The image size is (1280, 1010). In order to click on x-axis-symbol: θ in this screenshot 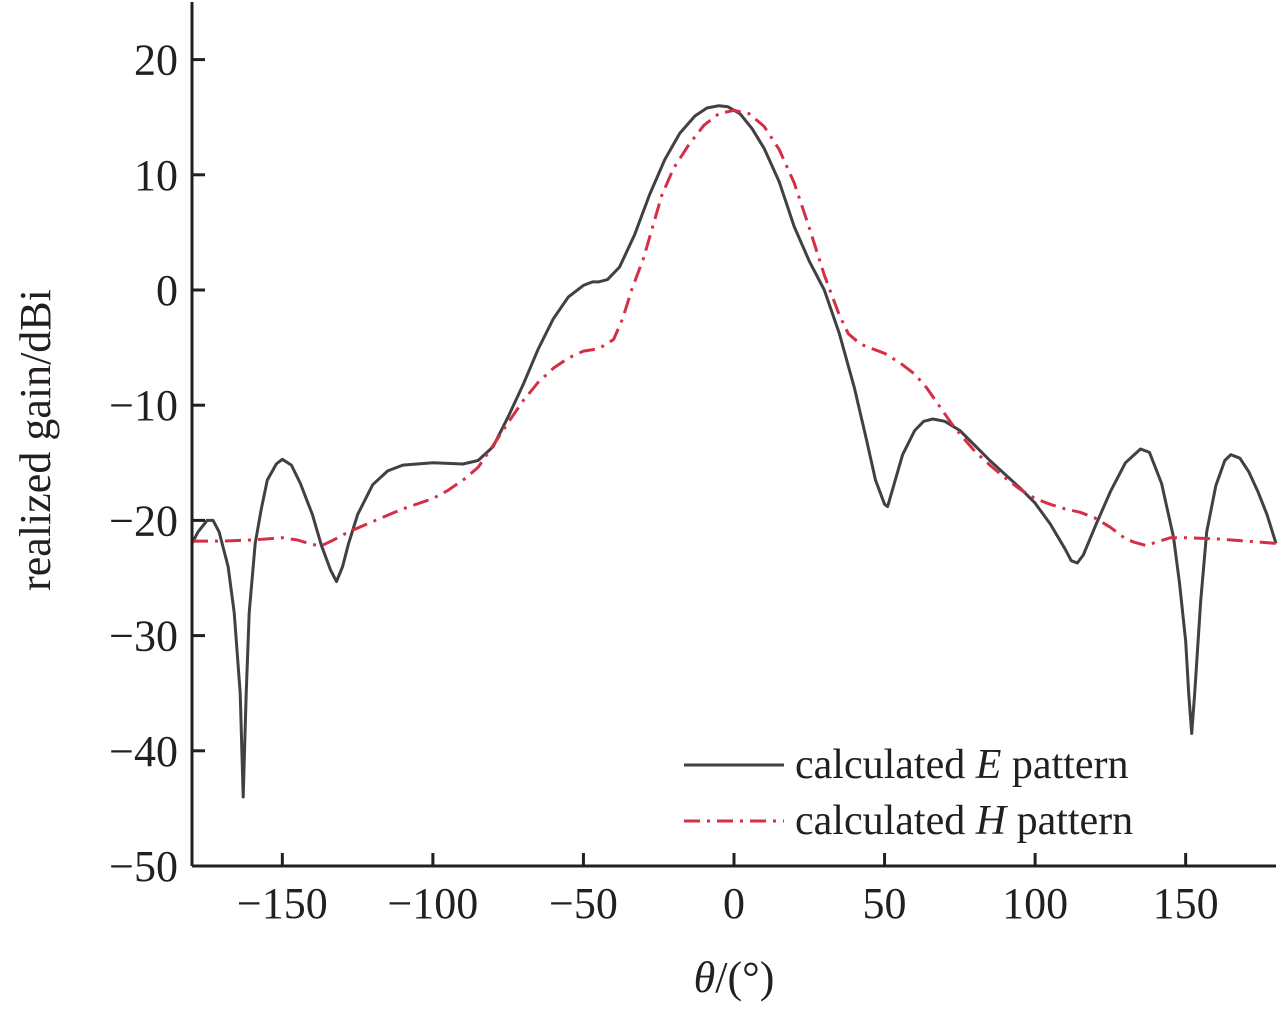, I will do `click(705, 977)`.